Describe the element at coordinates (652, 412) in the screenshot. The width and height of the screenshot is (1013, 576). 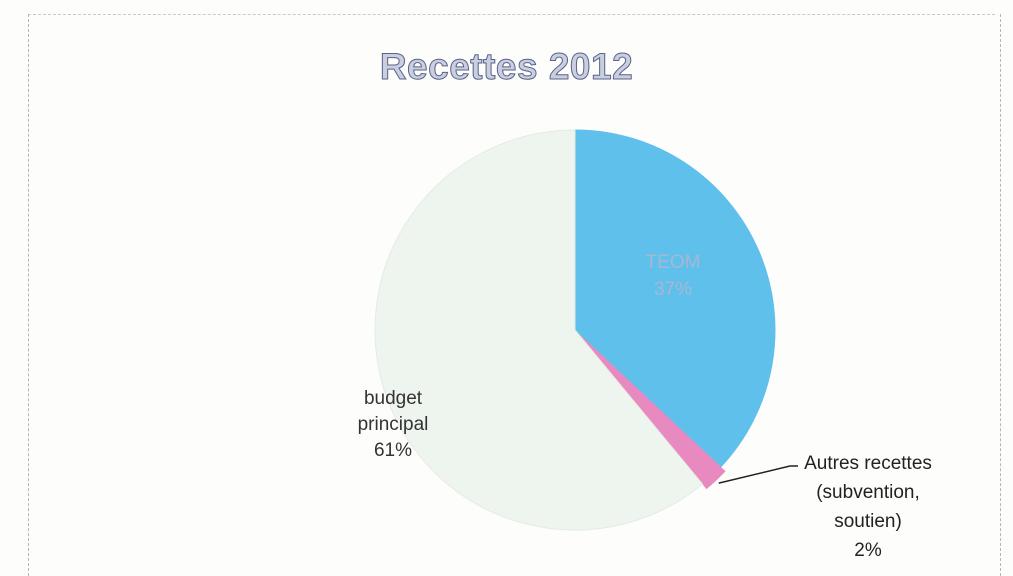
I see `slice-autres-recettes` at that location.